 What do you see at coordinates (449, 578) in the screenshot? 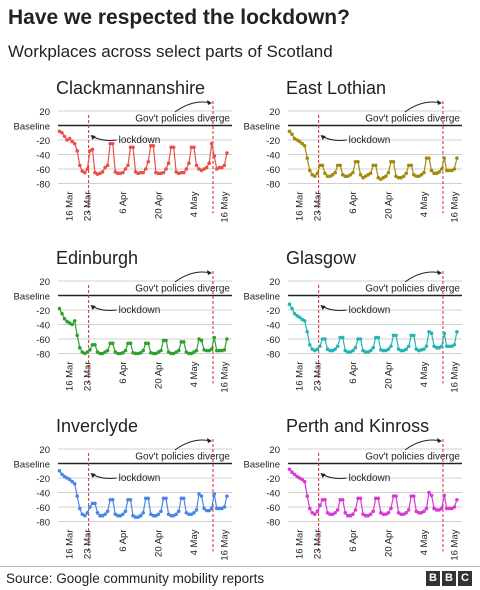
I see `bbc-logo: B B C` at bounding box center [449, 578].